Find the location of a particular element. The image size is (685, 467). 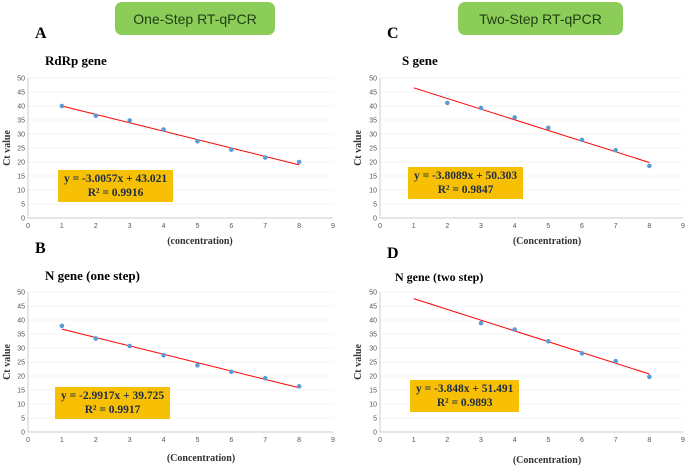

r-squared-text: R² = 0.9847 is located at coordinates (465, 190).